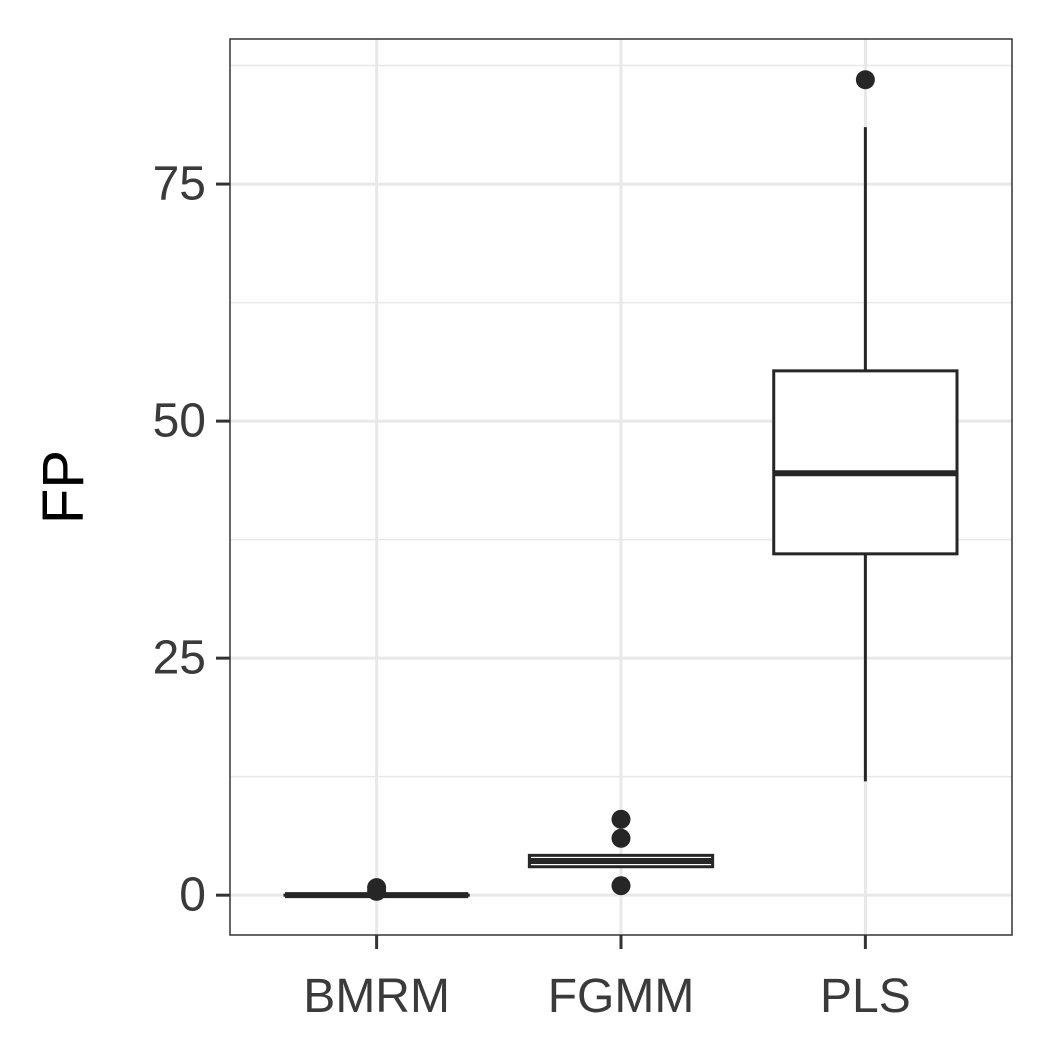  What do you see at coordinates (376, 996) in the screenshot?
I see `x-tick-label: BMRM` at bounding box center [376, 996].